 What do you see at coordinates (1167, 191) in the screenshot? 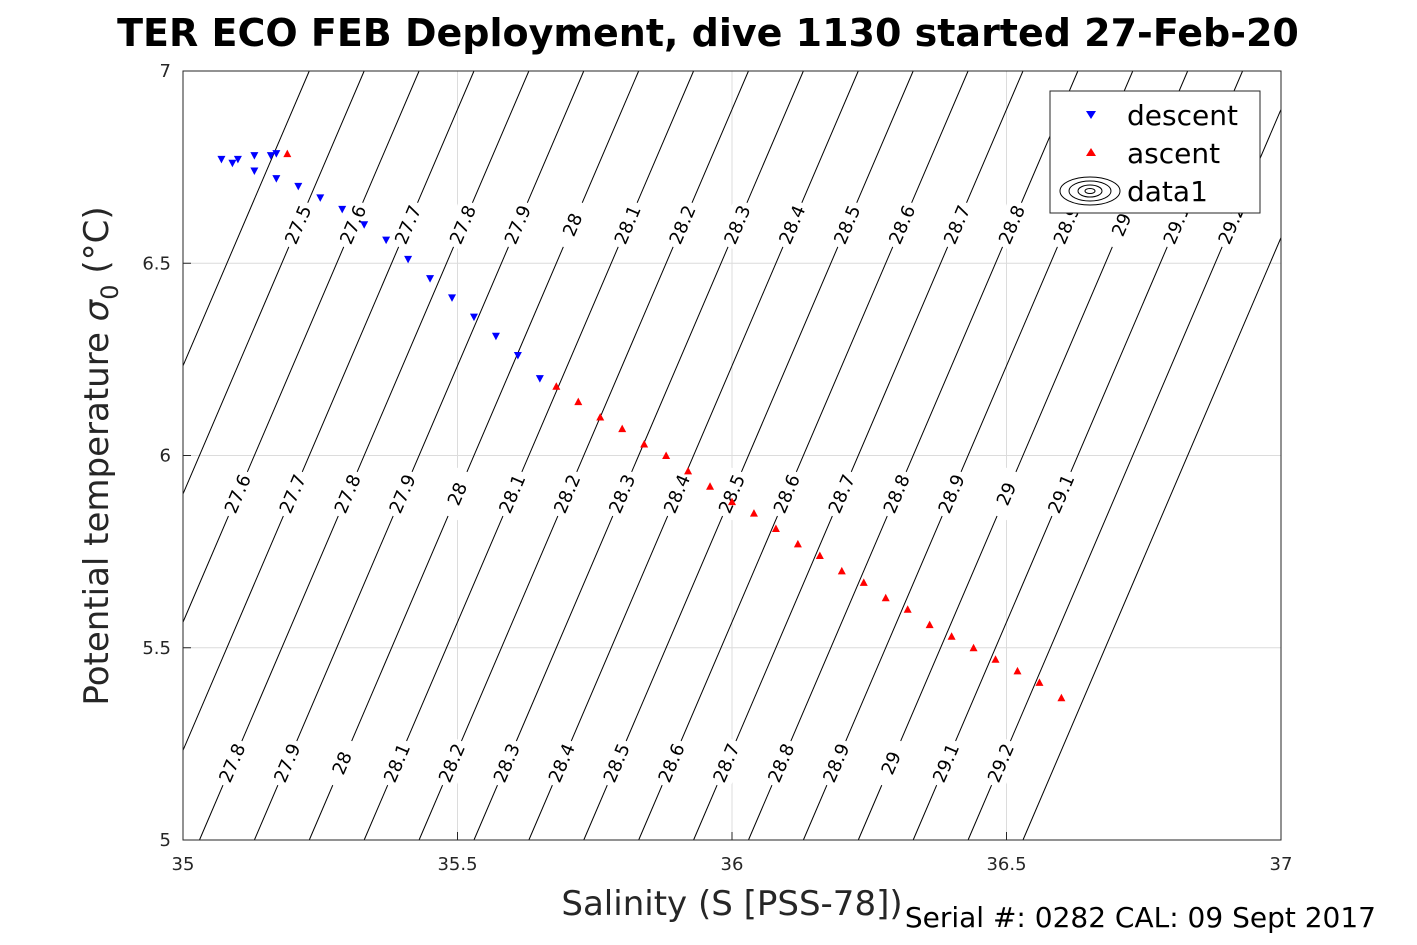
I see `legend-data1-label: data1` at bounding box center [1167, 191].